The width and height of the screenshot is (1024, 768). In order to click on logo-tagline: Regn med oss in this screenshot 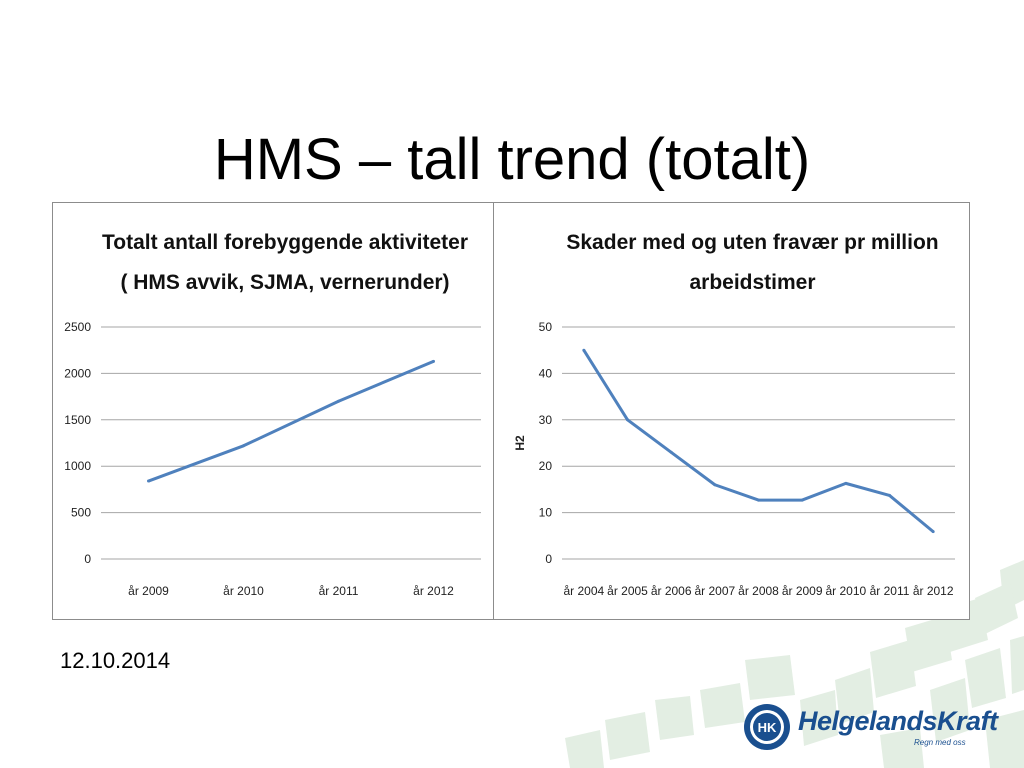, I will do `click(940, 742)`.